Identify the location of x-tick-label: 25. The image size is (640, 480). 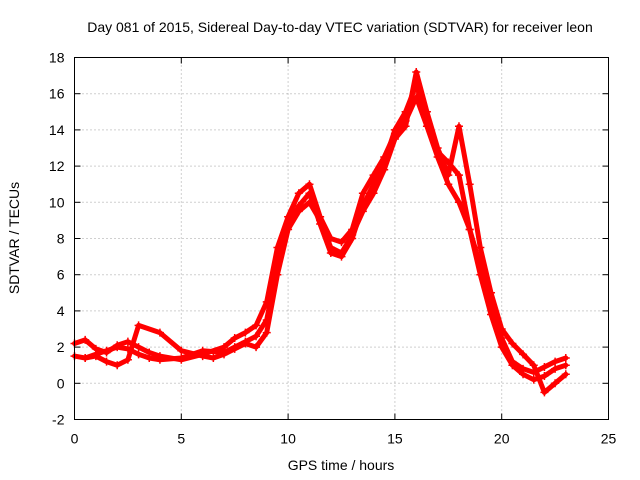
(609, 439).